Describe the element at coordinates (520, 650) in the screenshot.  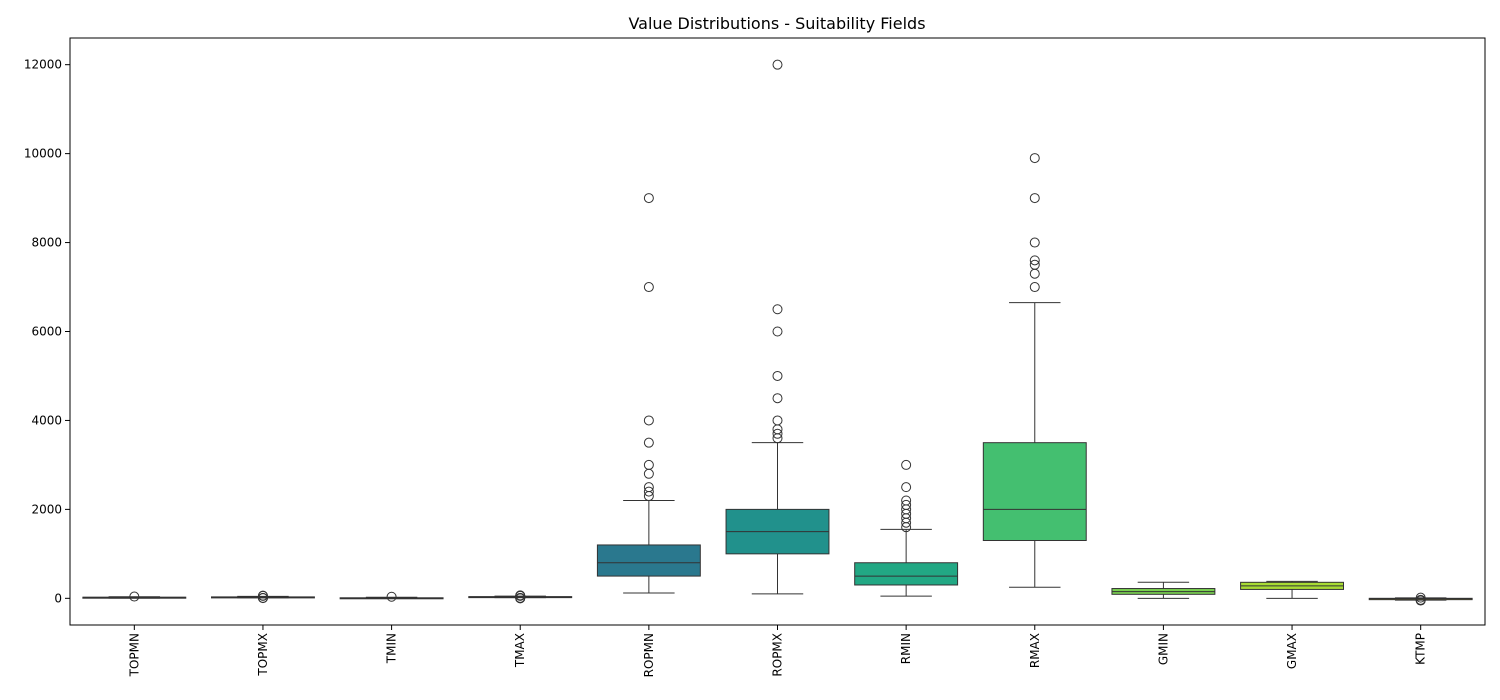
I see `x-tick-label: TMAX` at that location.